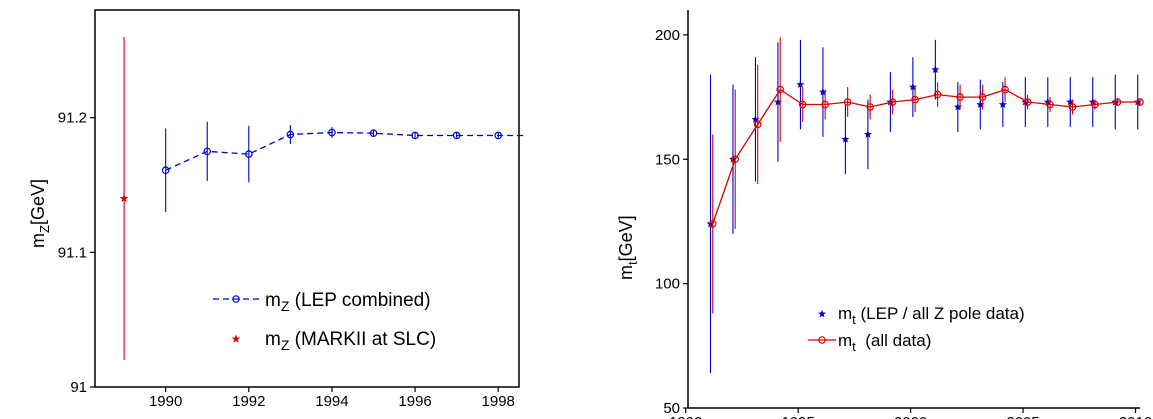  What do you see at coordinates (910, 416) in the screenshot?
I see `x-tick-label: 2000` at bounding box center [910, 416].